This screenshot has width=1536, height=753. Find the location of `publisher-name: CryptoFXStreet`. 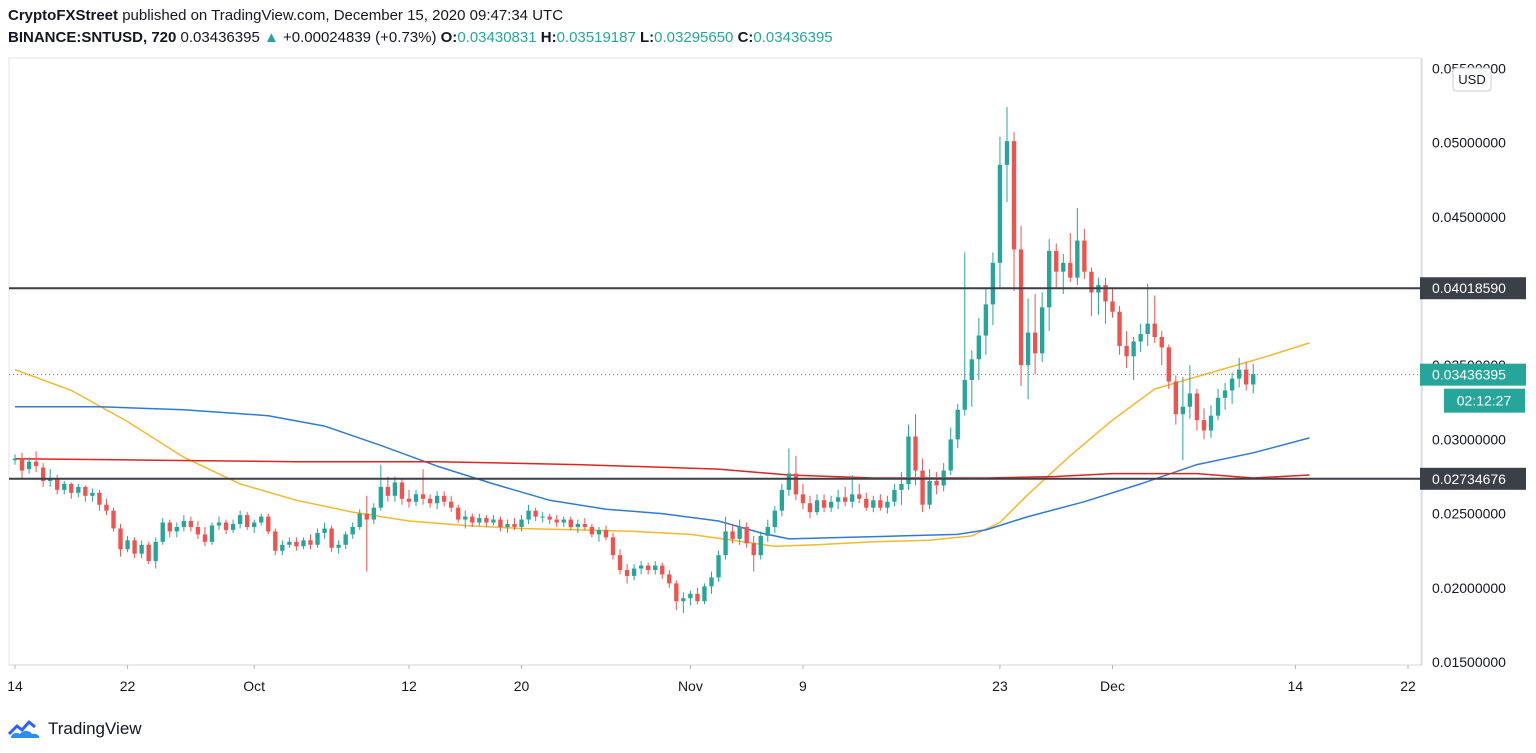

publisher-name: CryptoFXStreet is located at coordinates (63, 15).